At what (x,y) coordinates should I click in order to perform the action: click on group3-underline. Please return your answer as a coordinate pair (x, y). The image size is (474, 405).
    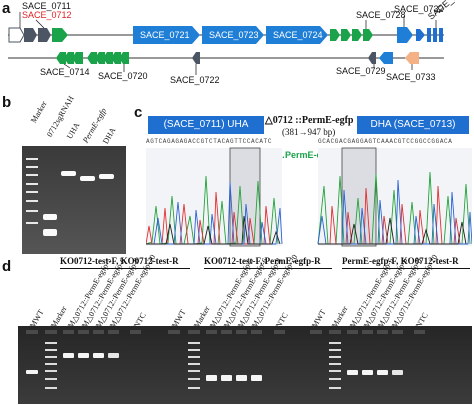
    Looking at the image, I should click on (406, 268).